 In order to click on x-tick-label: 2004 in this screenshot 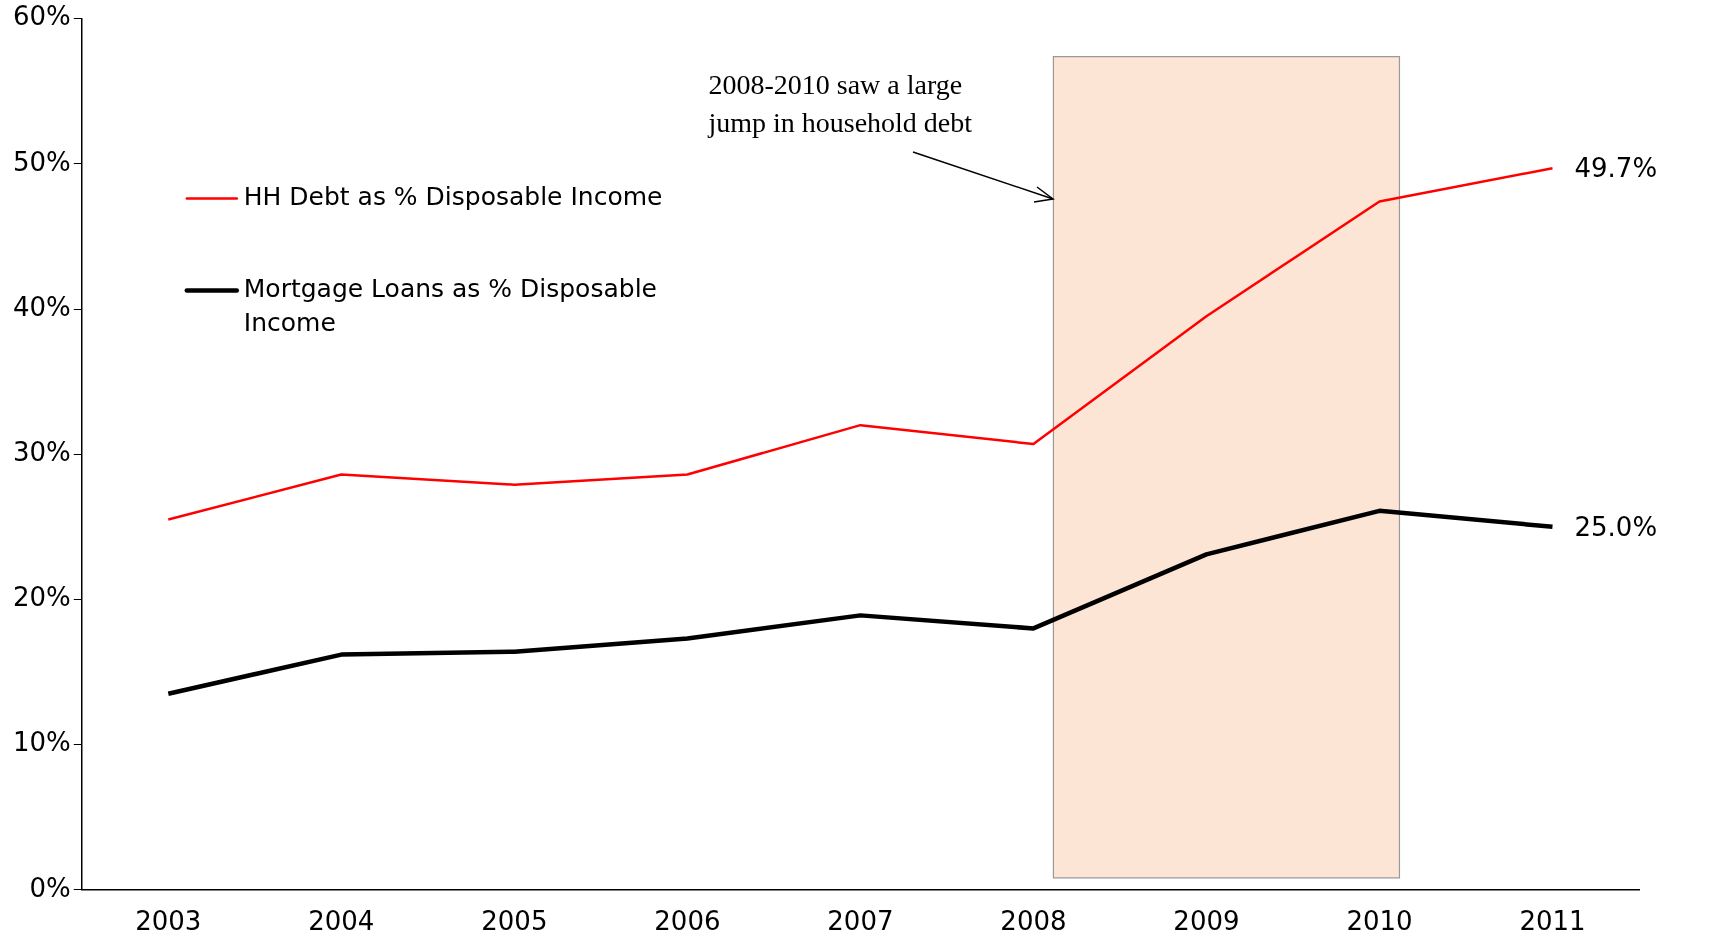, I will do `click(341, 921)`.